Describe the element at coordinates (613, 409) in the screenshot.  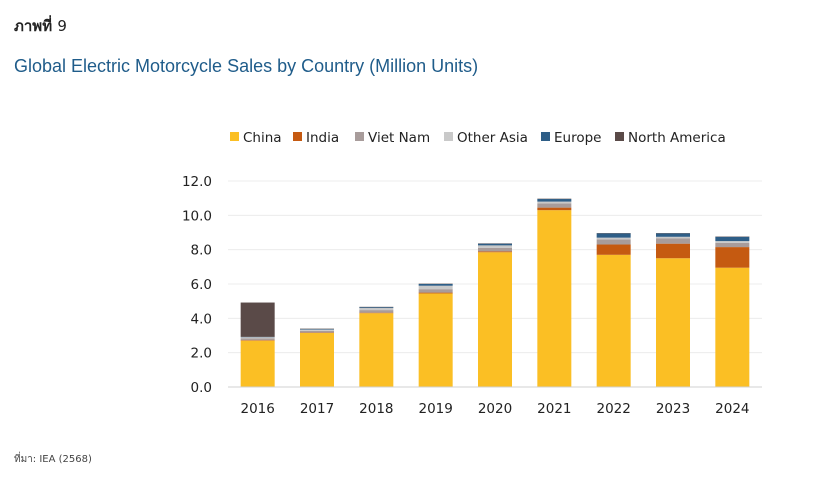
I see `x-tick-label: 2022` at that location.